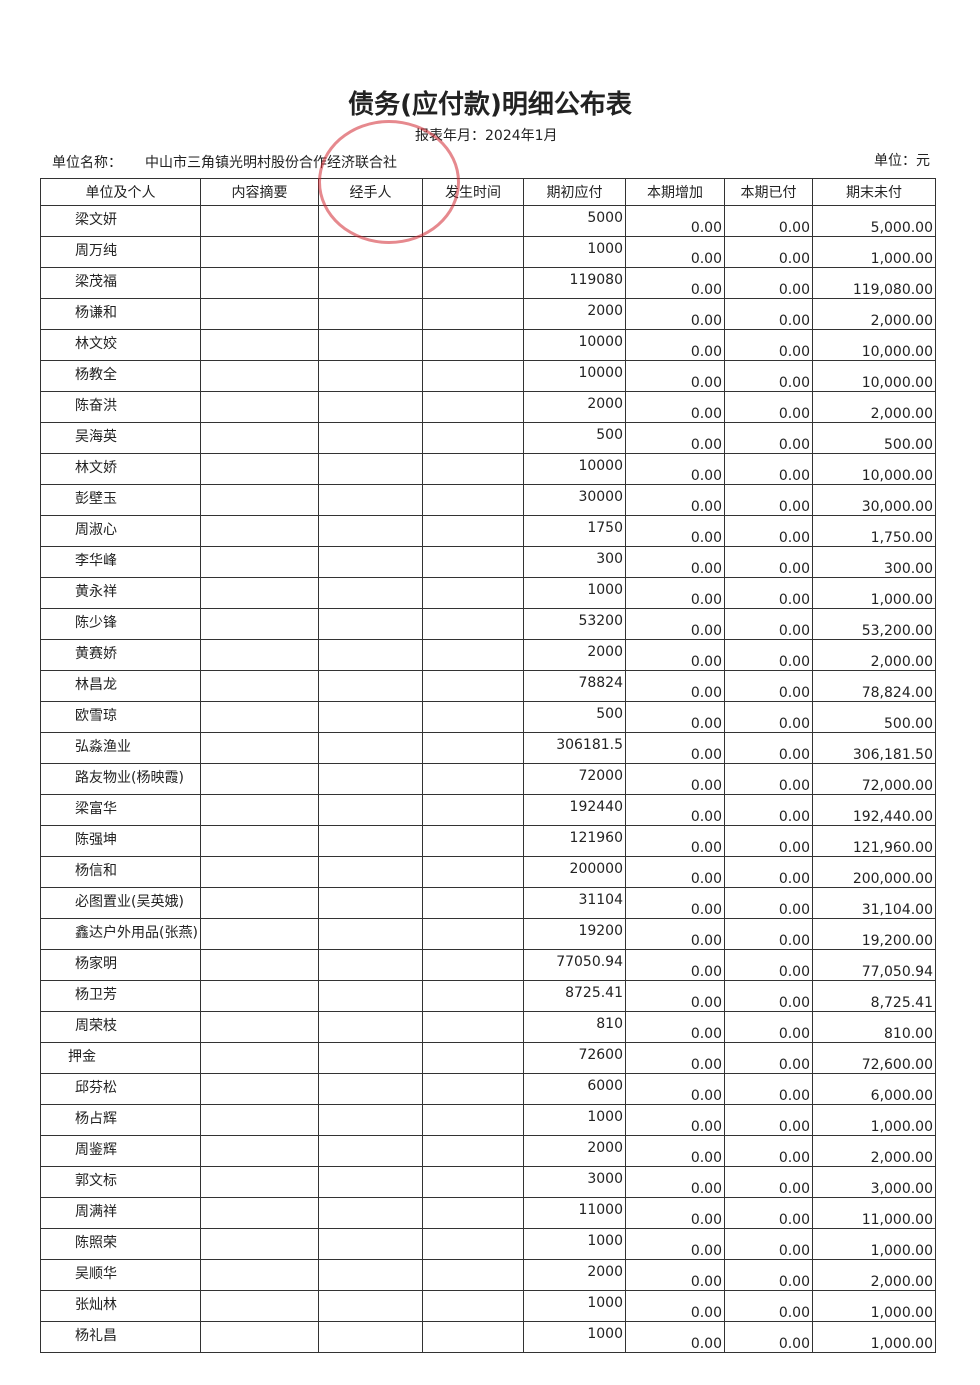 This screenshot has height=1385, width=980. Describe the element at coordinates (120, 192) in the screenshot. I see `column-header: 单位及个人` at that location.